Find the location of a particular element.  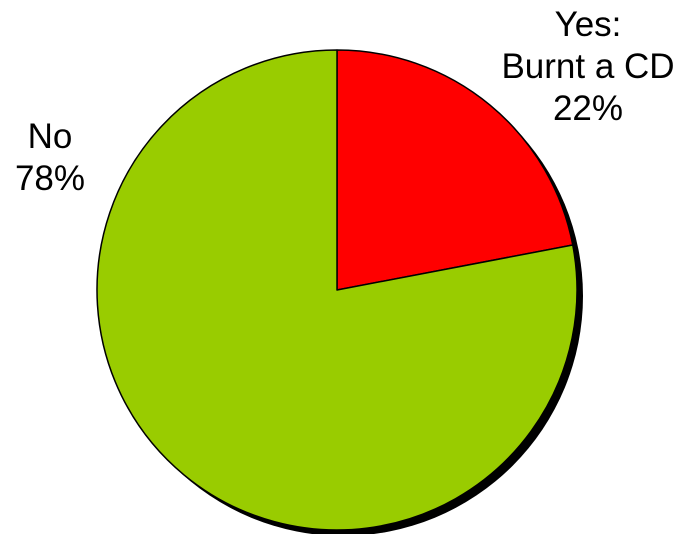

slice-label-yes-line-2: Burnt a CD is located at coordinates (588, 66).